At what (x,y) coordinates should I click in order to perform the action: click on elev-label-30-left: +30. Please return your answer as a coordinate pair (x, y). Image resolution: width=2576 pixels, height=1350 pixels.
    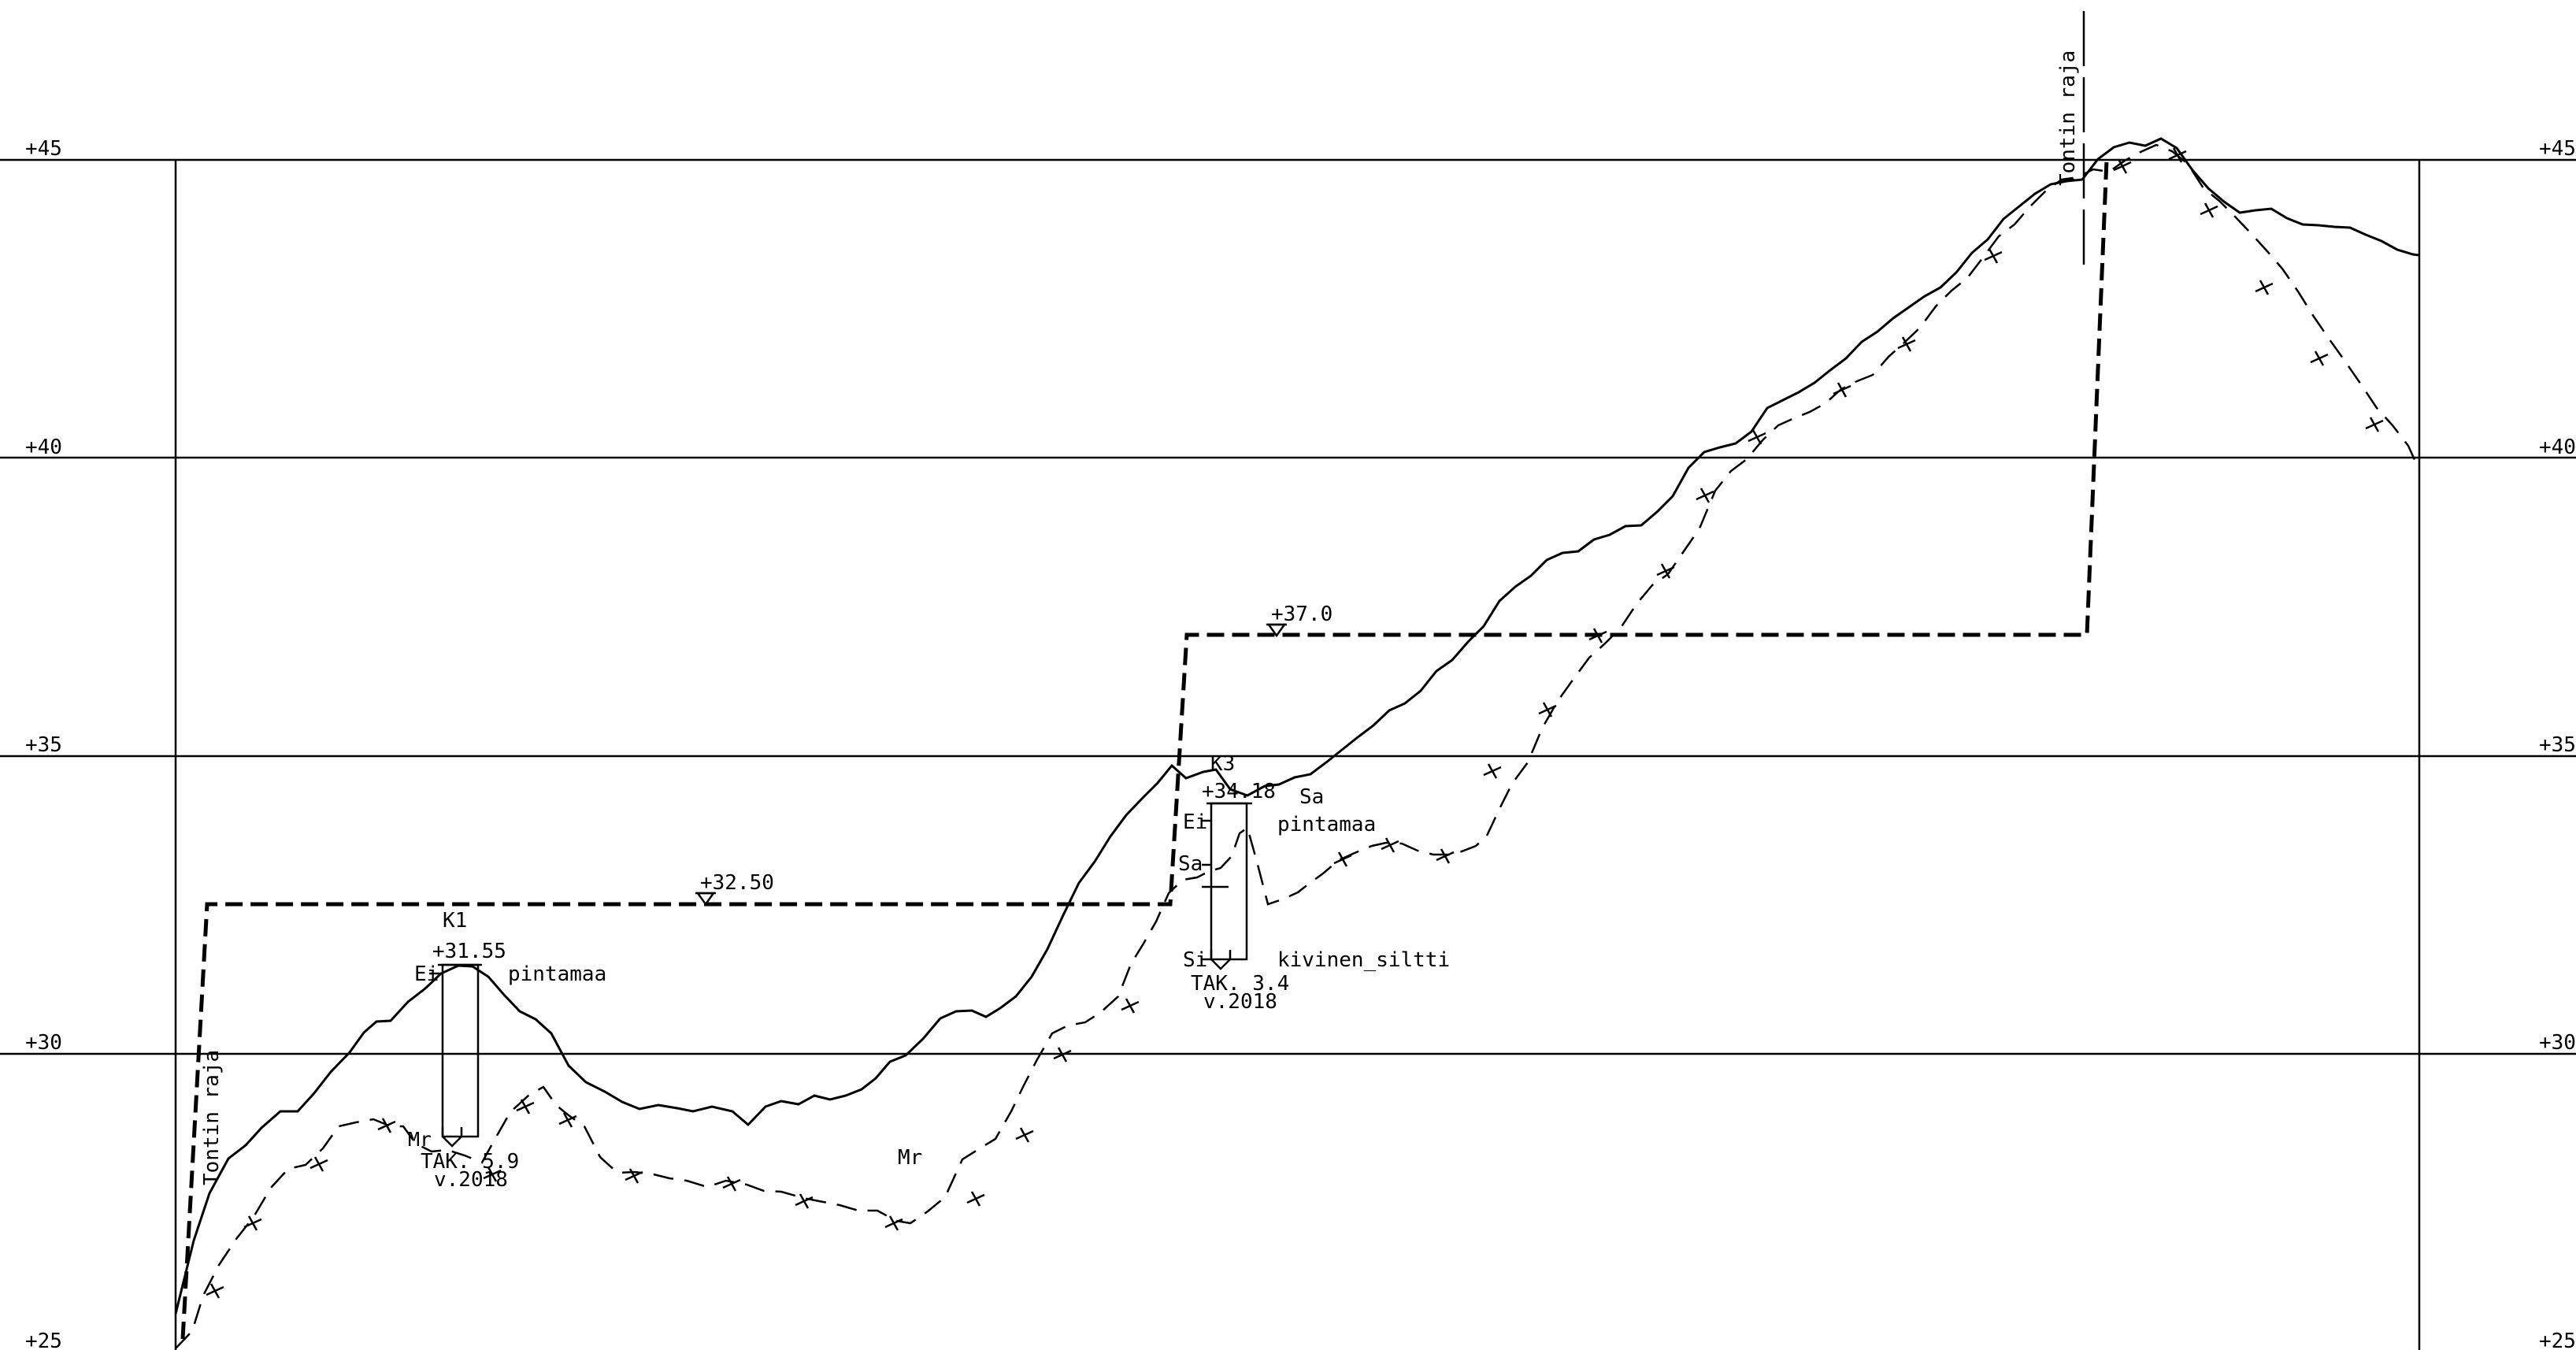
    Looking at the image, I should click on (43, 1043).